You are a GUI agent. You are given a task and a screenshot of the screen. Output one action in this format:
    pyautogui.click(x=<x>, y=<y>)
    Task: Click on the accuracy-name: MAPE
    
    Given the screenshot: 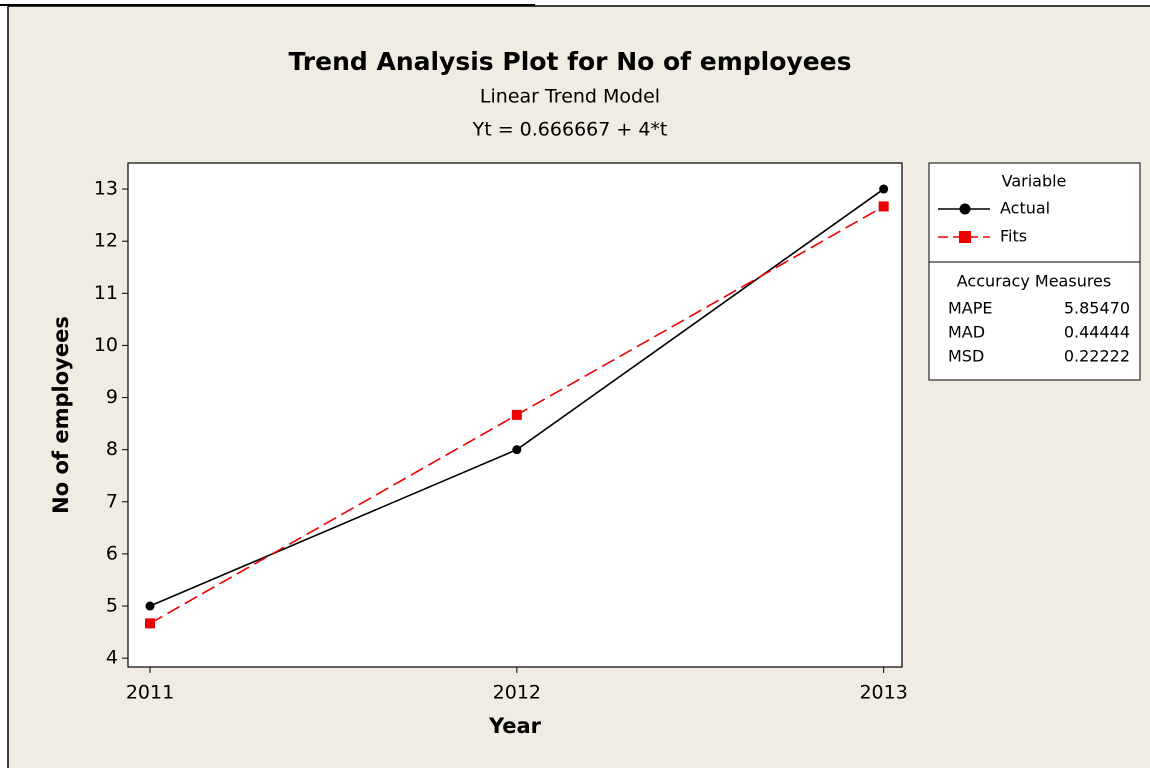 What is the action you would take?
    pyautogui.click(x=970, y=308)
    